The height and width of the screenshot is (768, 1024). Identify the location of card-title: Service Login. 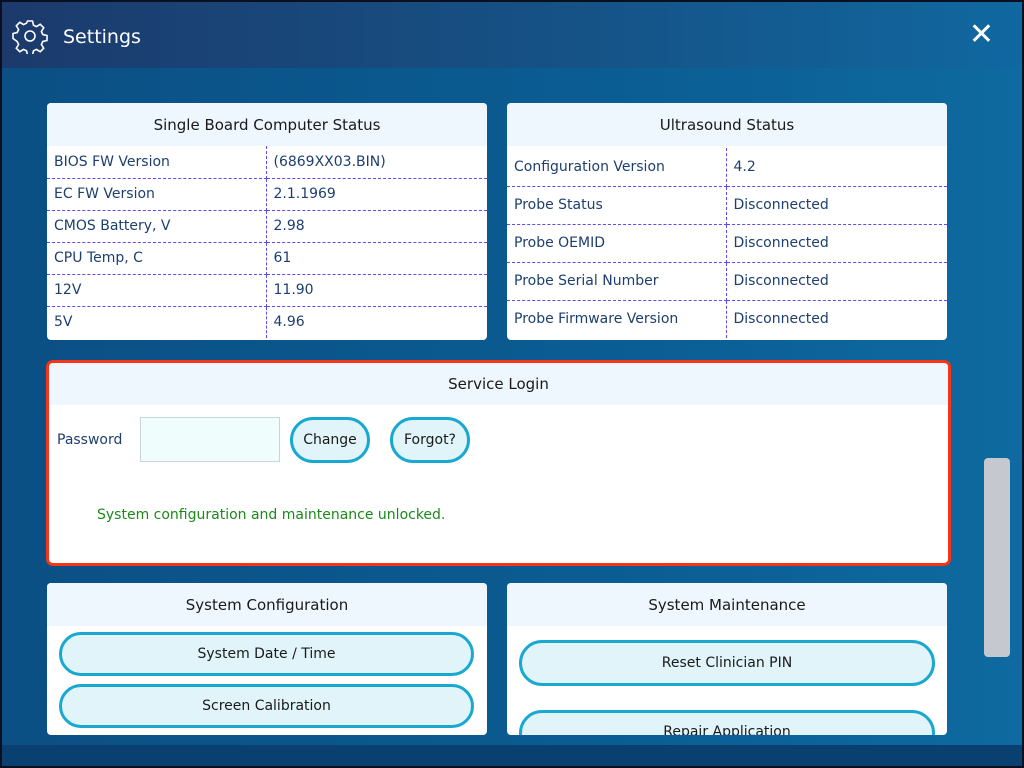
(498, 384).